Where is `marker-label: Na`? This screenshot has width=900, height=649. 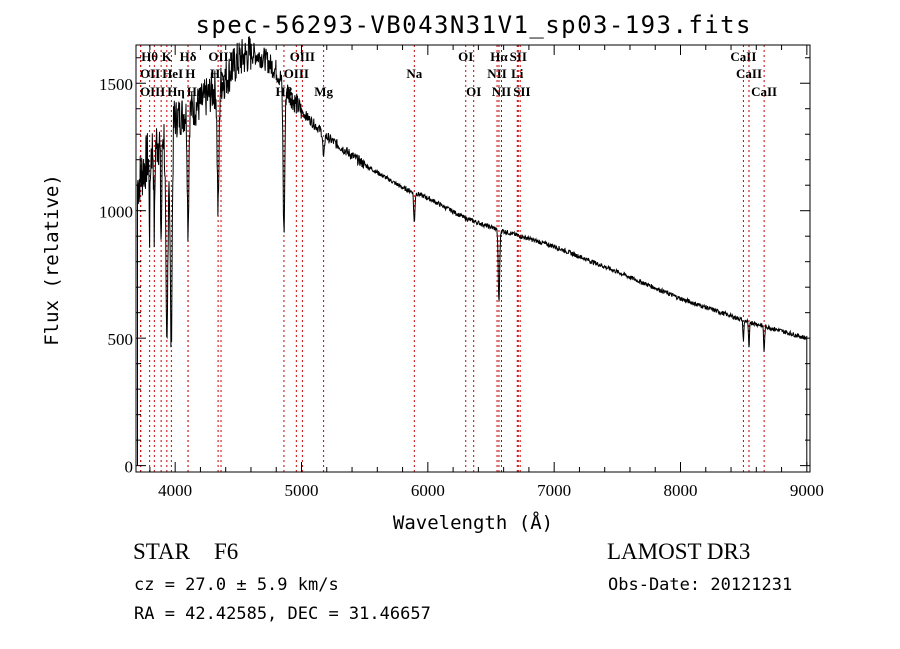 marker-label: Na is located at coordinates (414, 73).